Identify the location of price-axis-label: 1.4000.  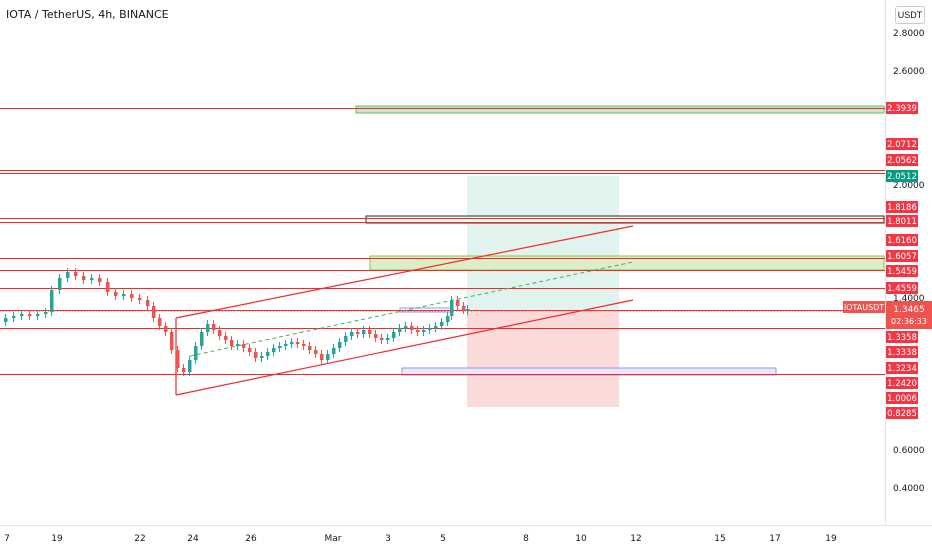
(909, 299).